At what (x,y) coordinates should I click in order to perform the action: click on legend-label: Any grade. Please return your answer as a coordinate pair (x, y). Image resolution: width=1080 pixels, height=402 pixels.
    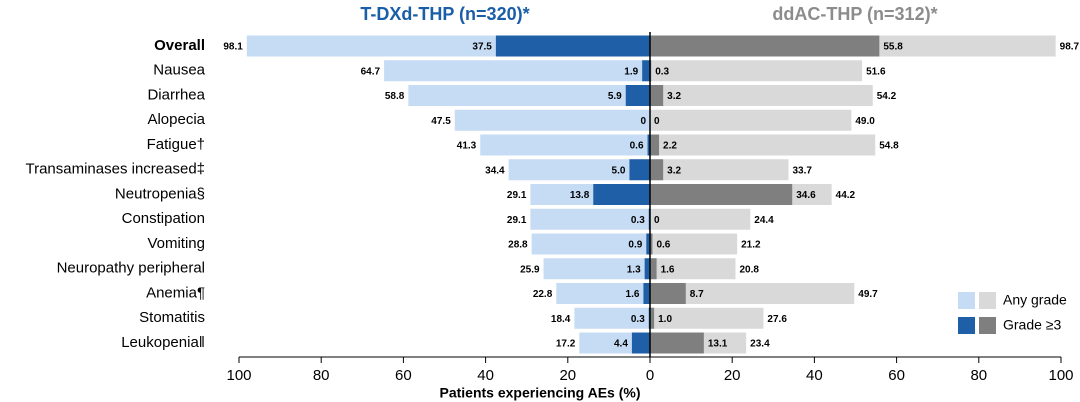
    Looking at the image, I should click on (1035, 300).